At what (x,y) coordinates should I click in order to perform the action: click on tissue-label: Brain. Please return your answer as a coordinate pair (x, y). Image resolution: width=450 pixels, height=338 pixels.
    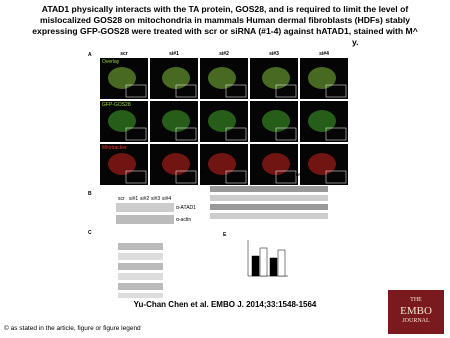
    Looking at the image, I should click on (236, 175).